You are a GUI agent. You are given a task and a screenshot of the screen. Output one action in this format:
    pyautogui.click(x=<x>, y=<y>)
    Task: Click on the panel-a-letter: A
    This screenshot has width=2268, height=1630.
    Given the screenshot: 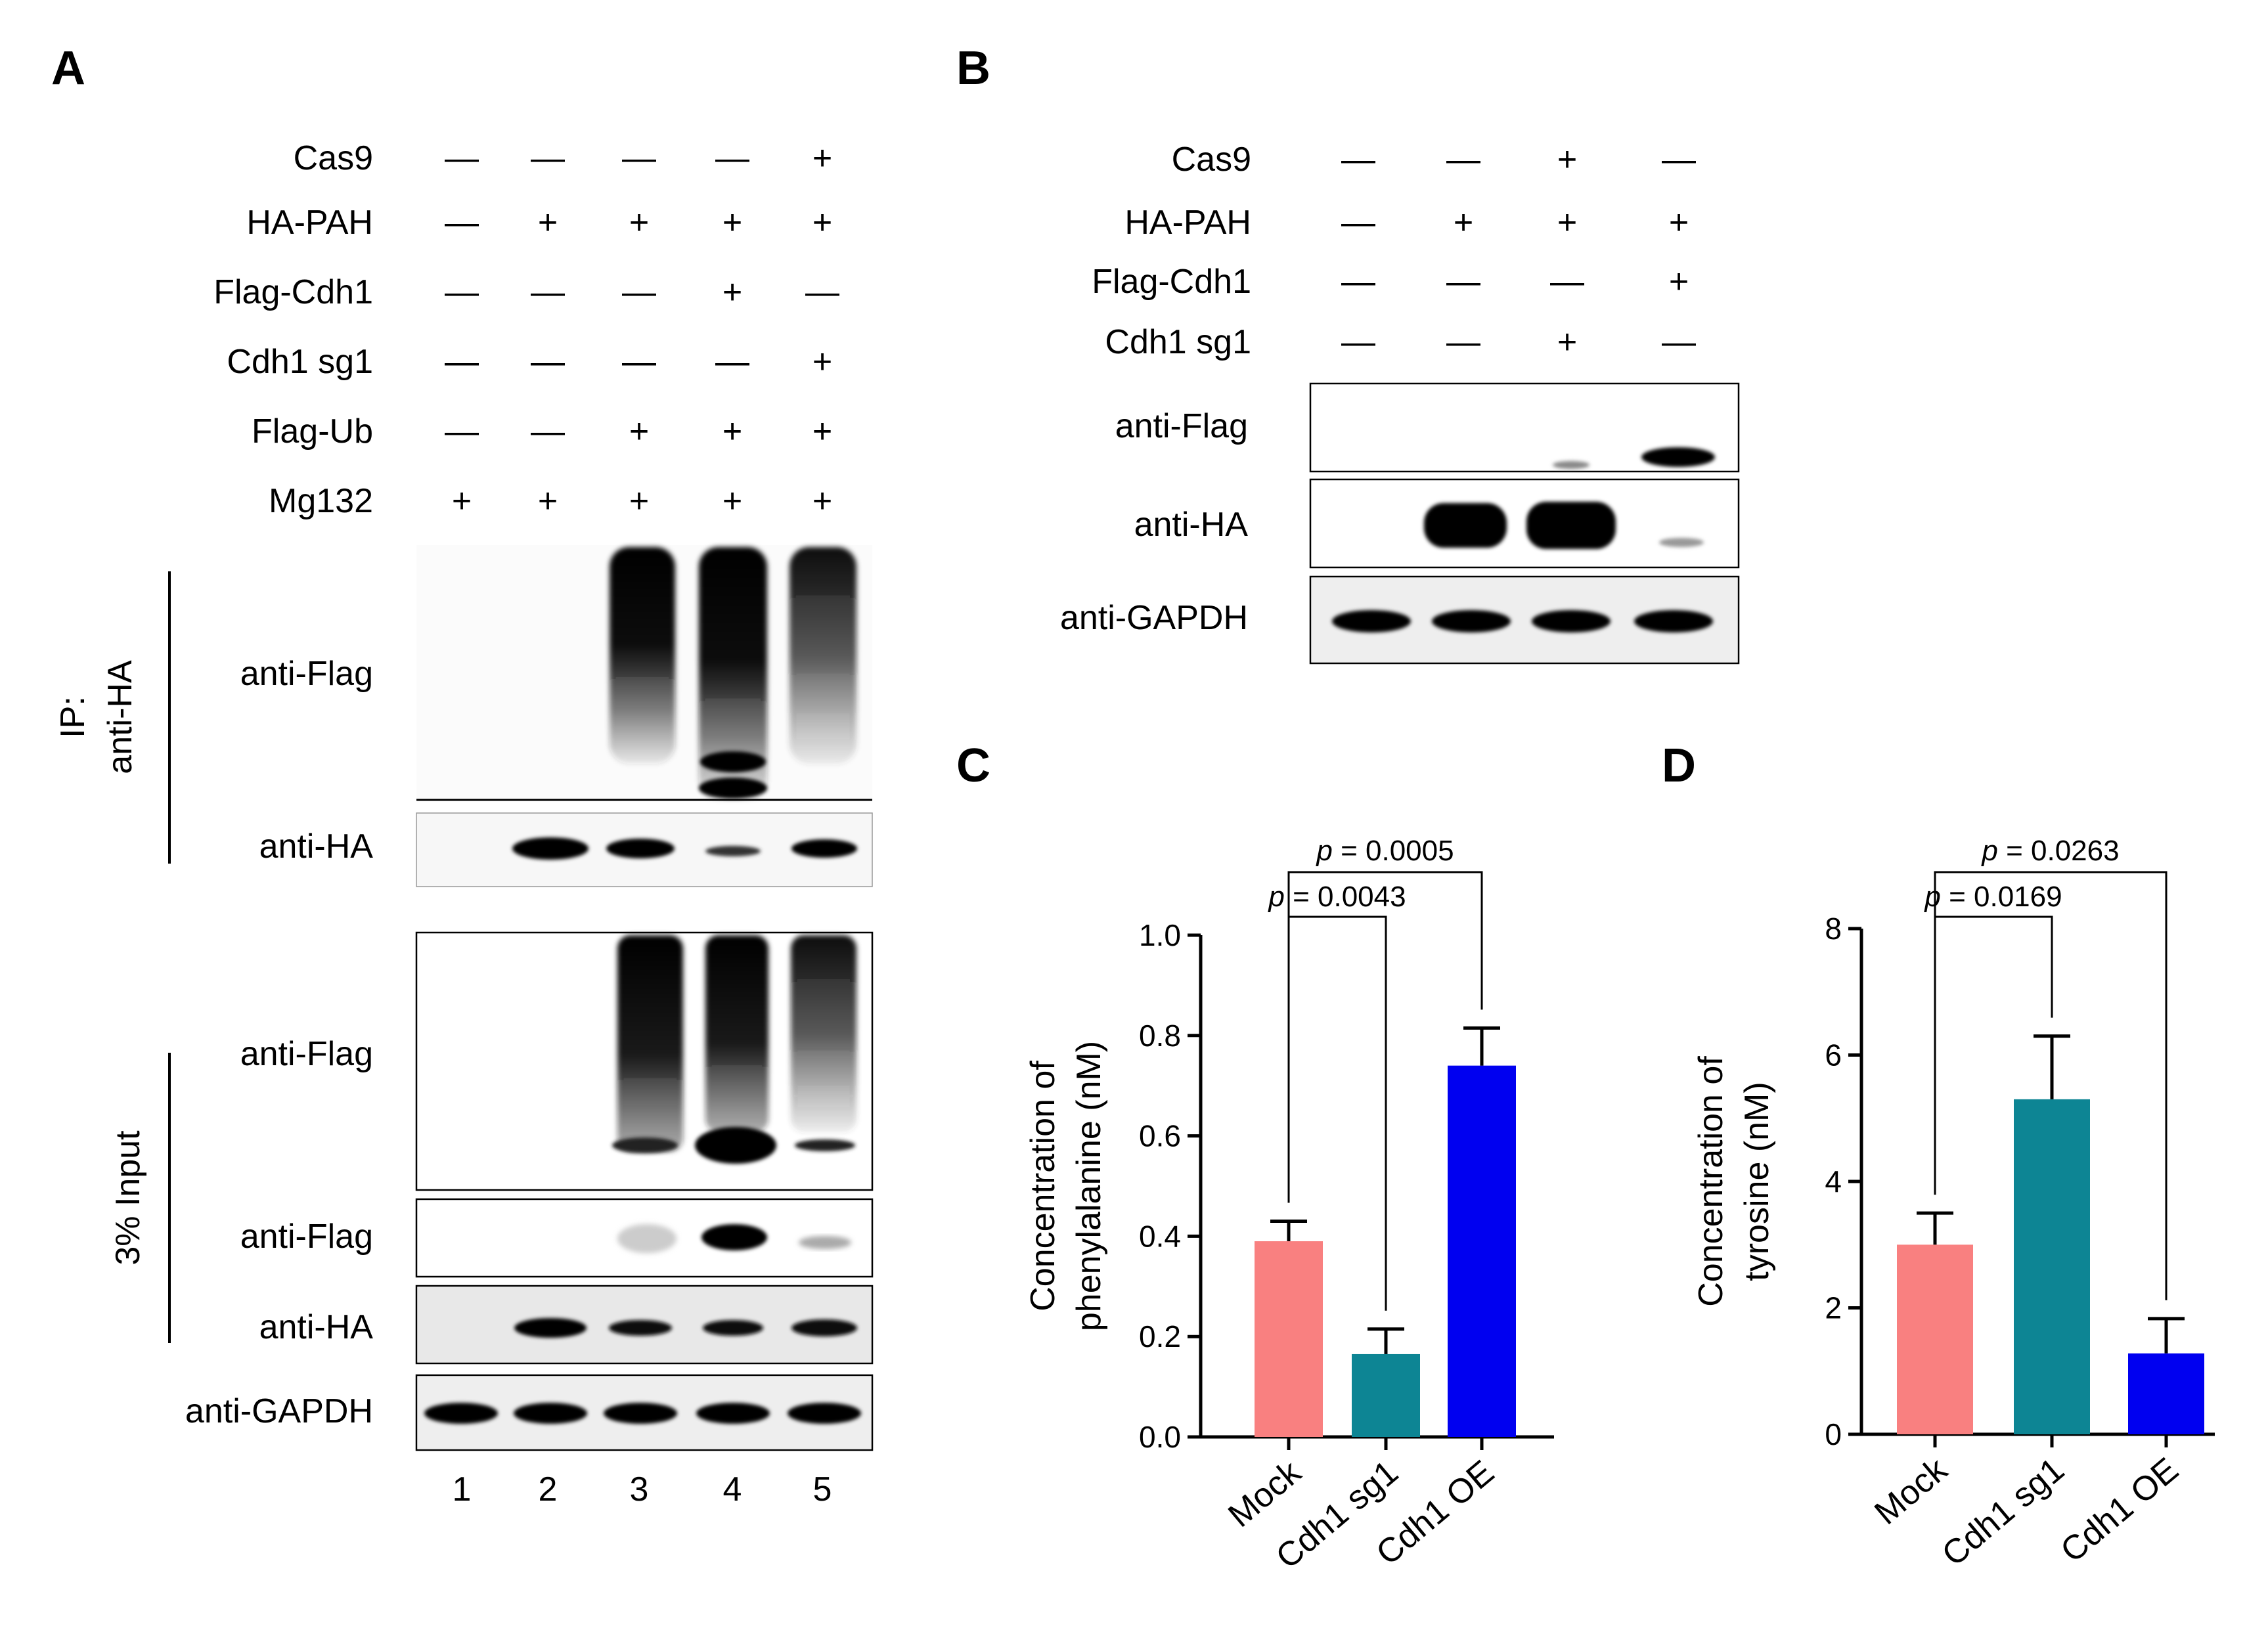 What is the action you would take?
    pyautogui.click(x=68, y=68)
    